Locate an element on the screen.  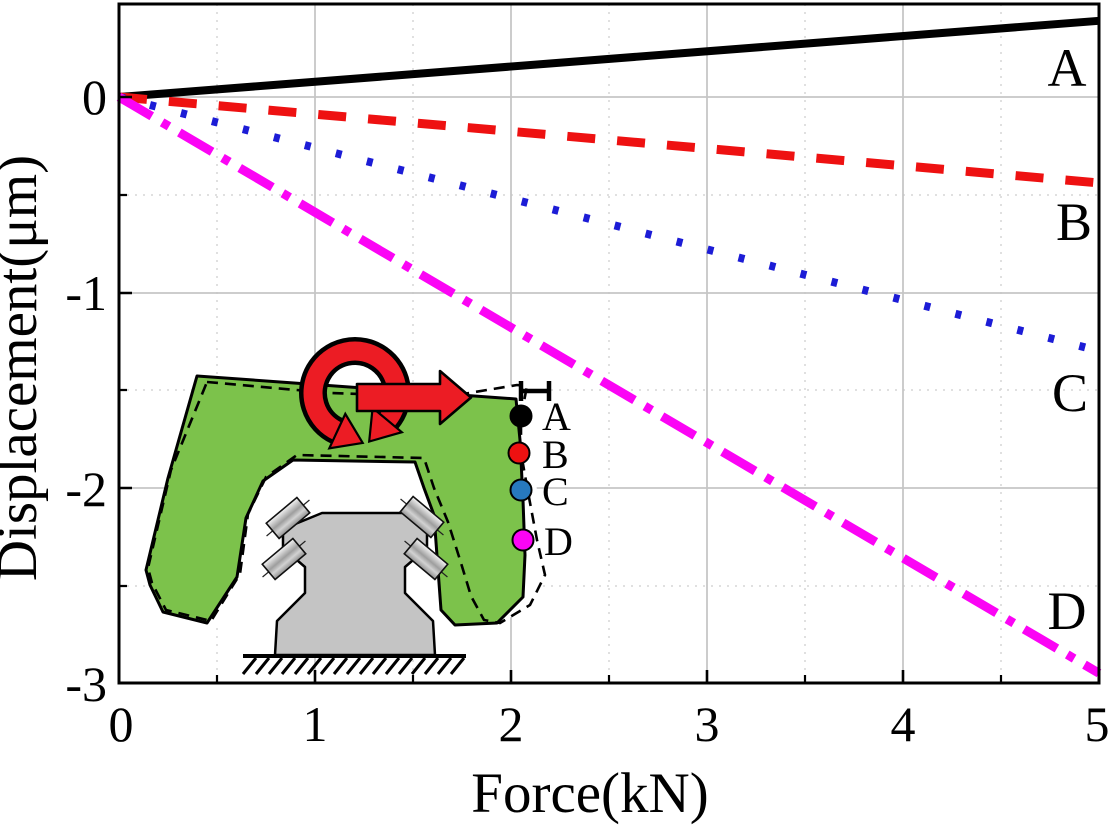
x-tick-3: 3 is located at coordinates (707, 724).